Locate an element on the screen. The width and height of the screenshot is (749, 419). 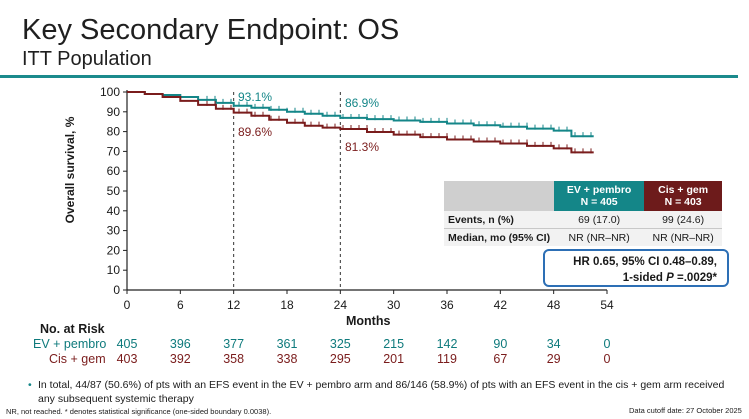
page-subtitle: ITT Population is located at coordinates (87, 59).